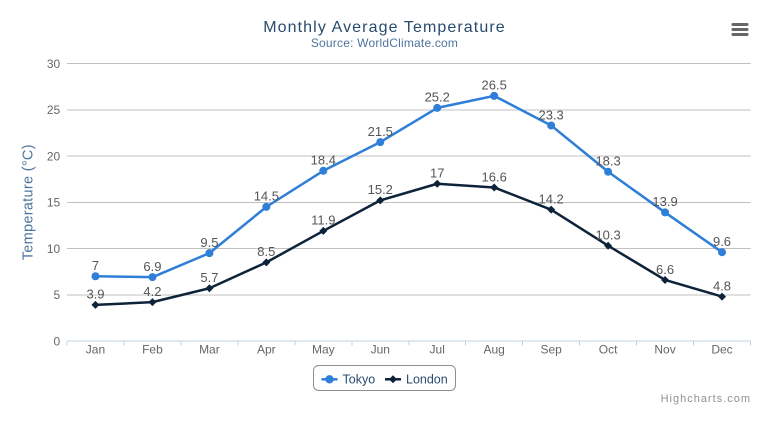 The image size is (769, 421). Describe the element at coordinates (722, 285) in the screenshot. I see `svg-text: 4.8` at that location.